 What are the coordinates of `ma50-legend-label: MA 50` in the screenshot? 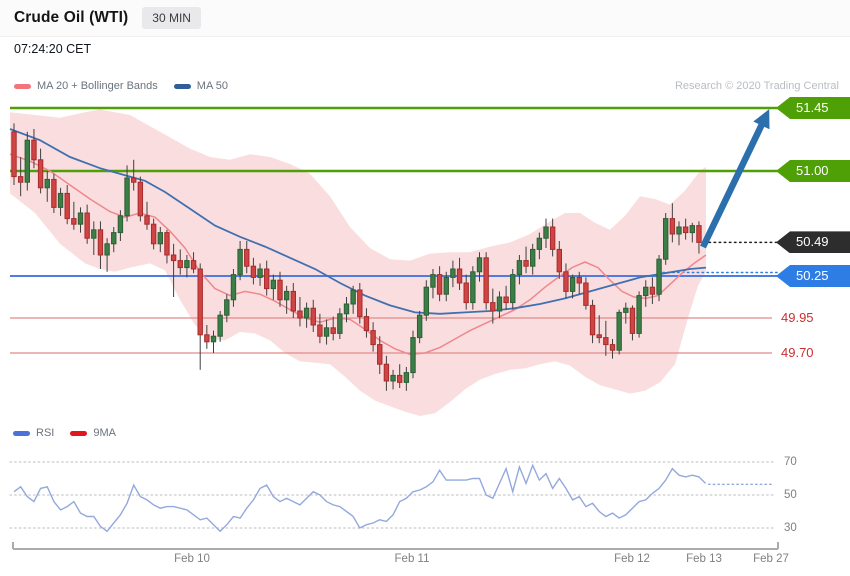 It's located at (212, 86).